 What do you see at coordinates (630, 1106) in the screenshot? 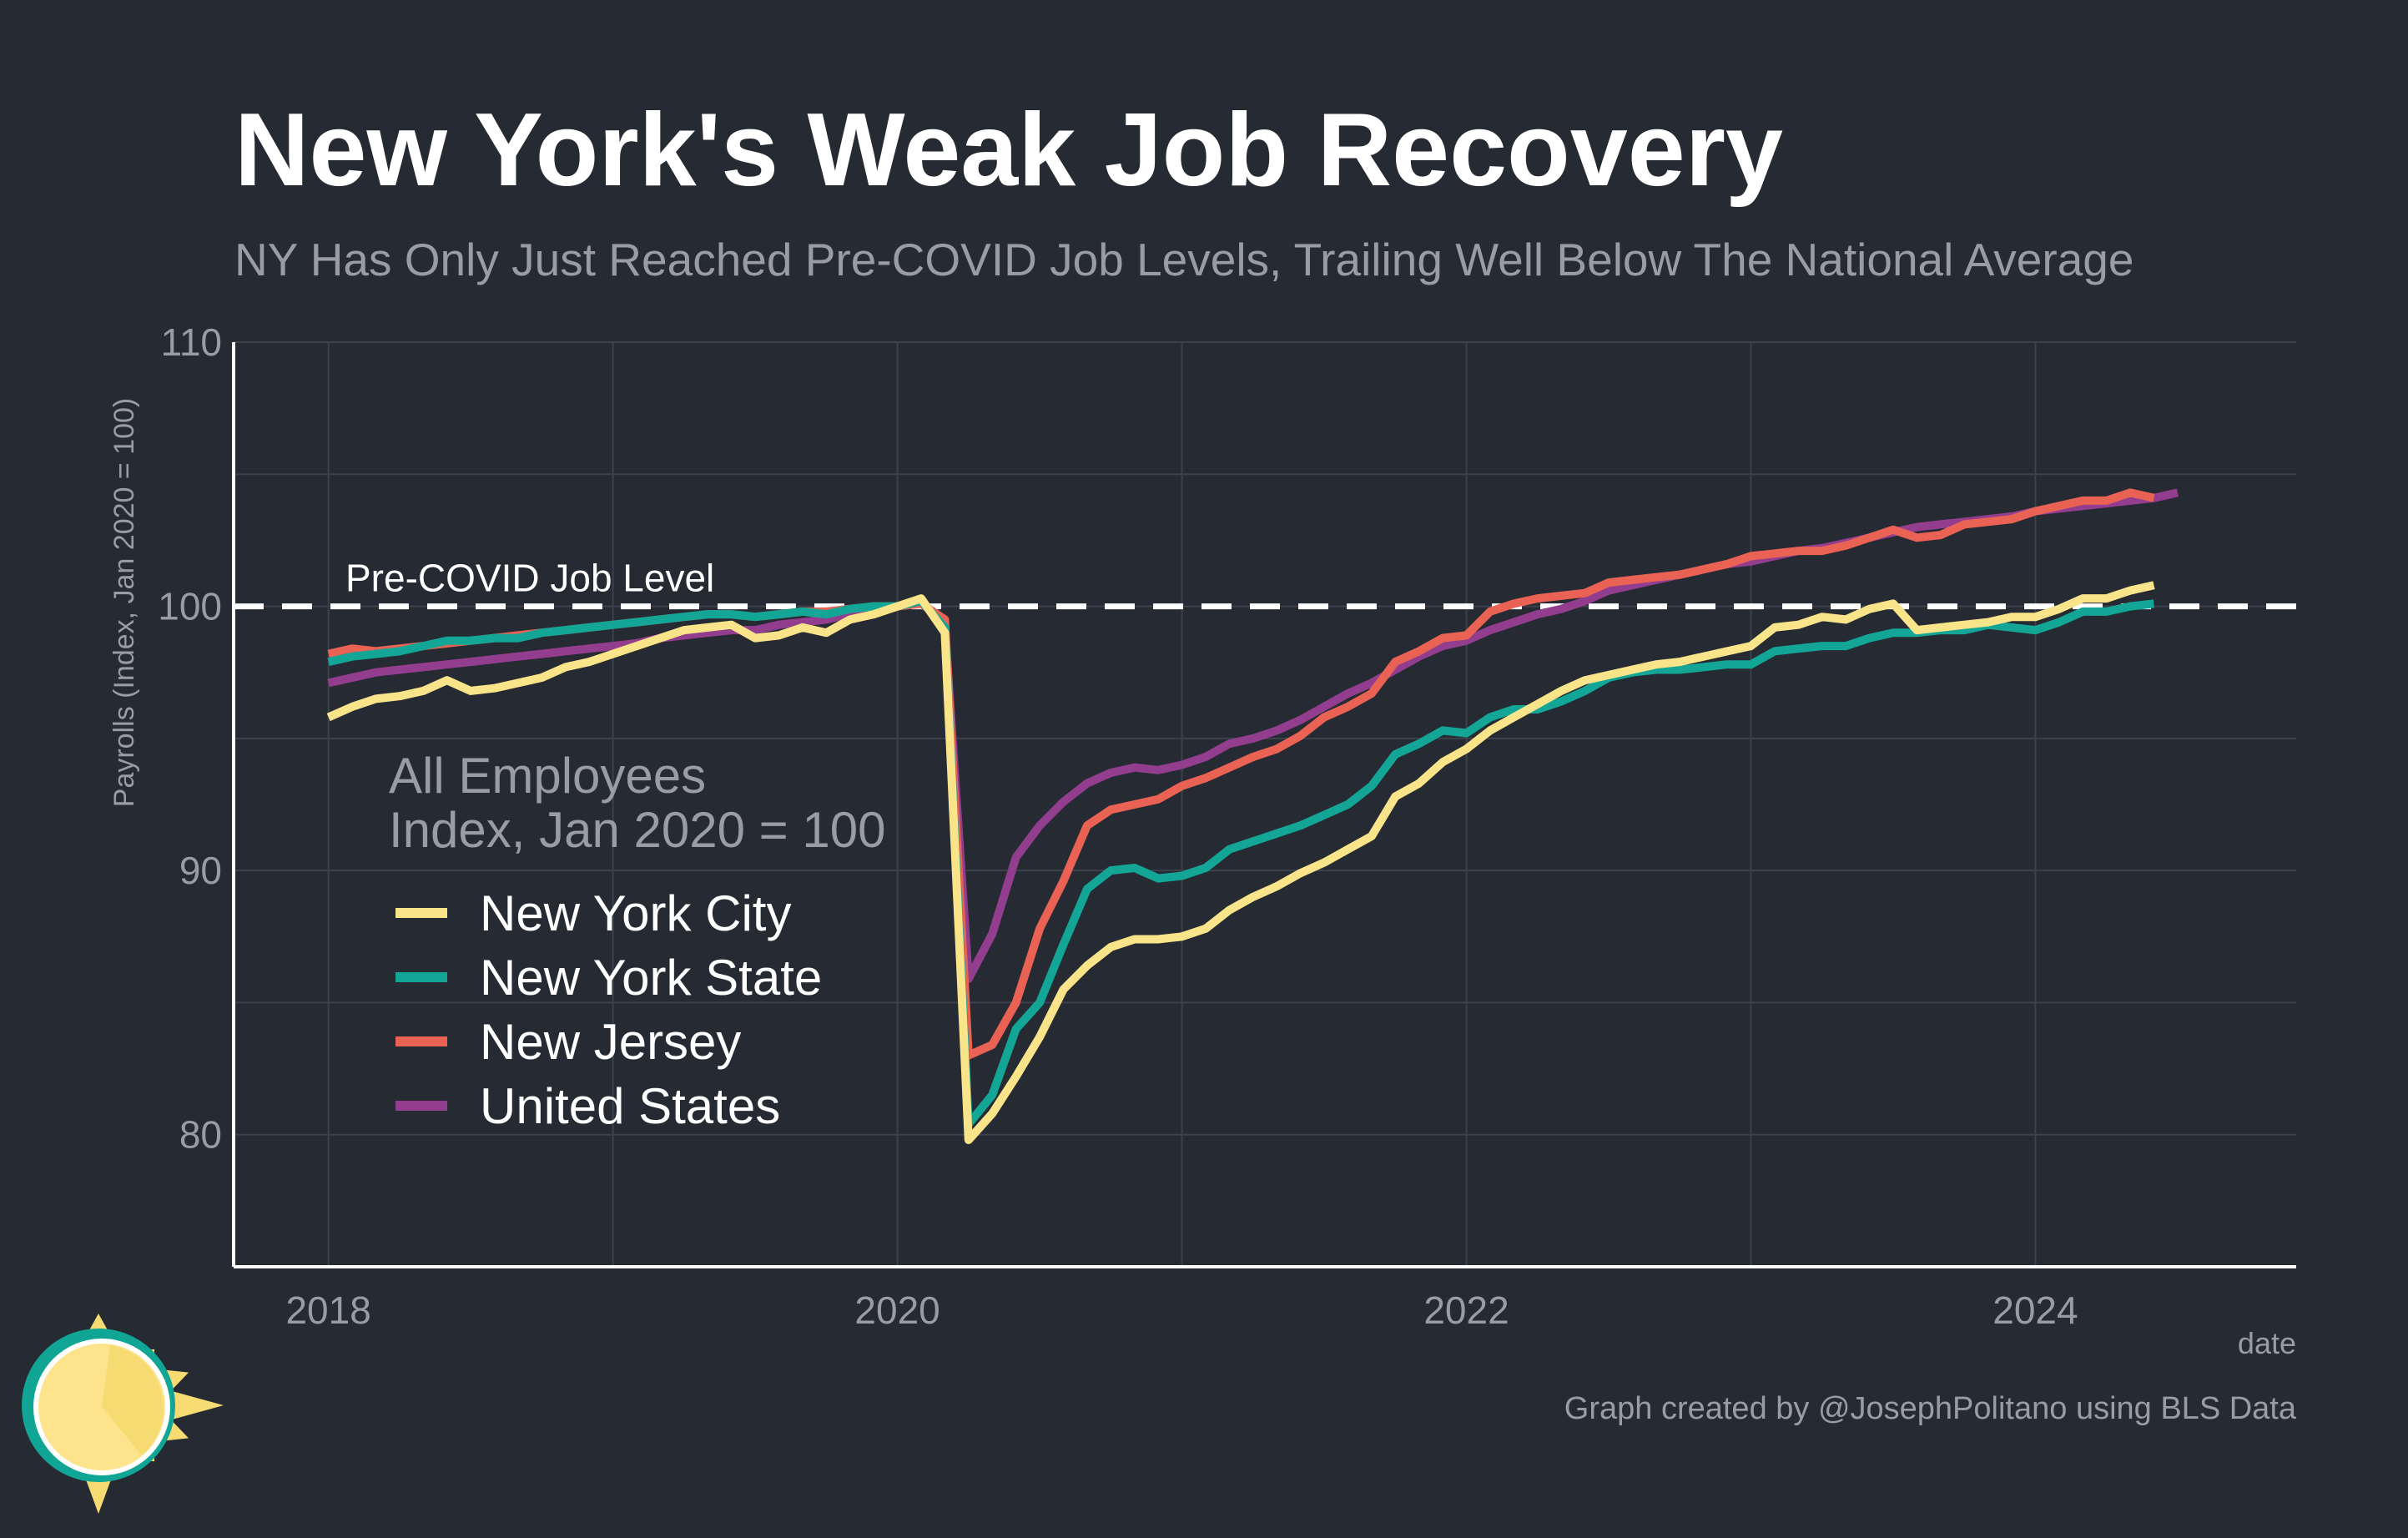
I see `legend-label: United States` at bounding box center [630, 1106].